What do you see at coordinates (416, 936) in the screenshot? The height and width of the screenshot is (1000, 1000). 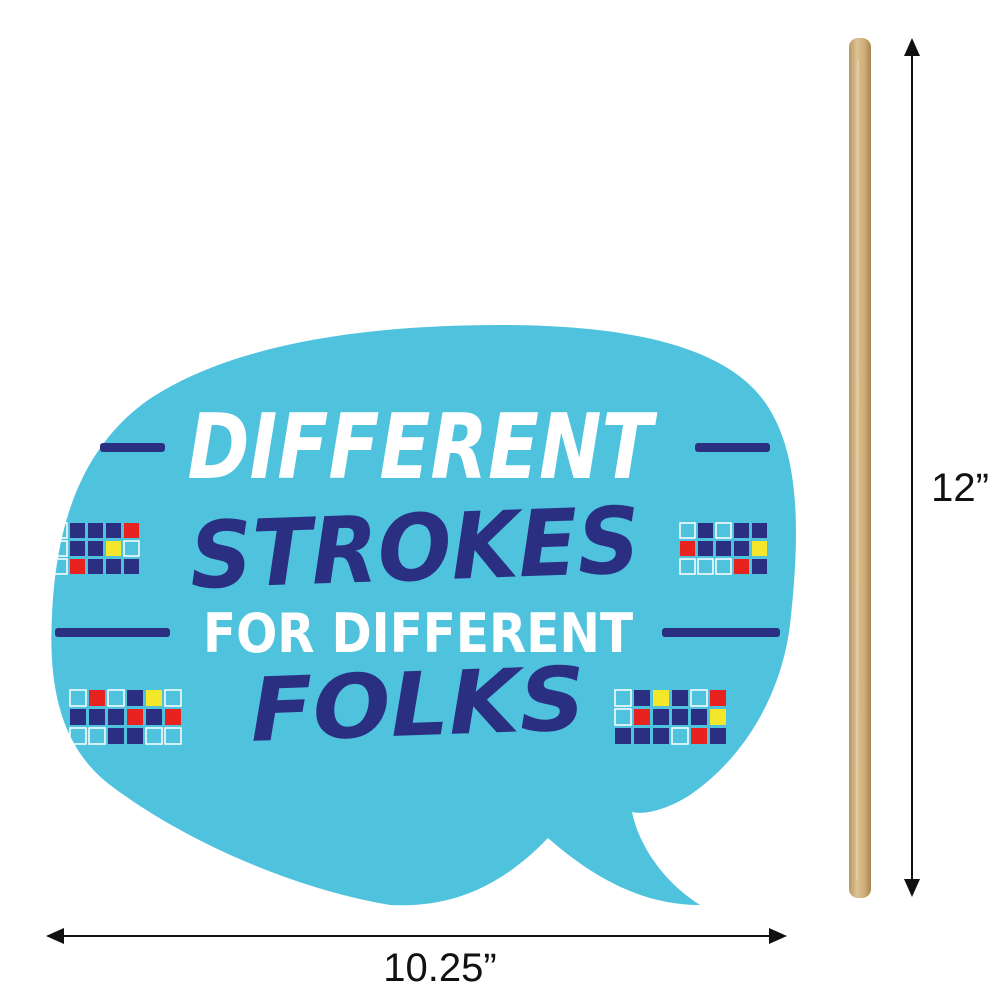 I see `width-arrow-icon` at bounding box center [416, 936].